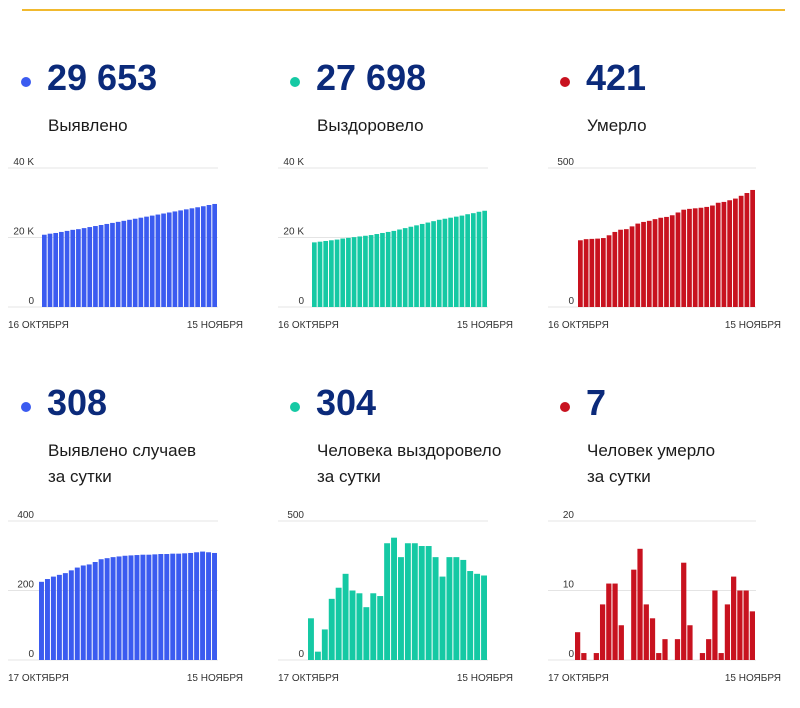  Describe the element at coordinates (293, 232) in the screenshot. I see `y-tick-label: 20 K` at that location.